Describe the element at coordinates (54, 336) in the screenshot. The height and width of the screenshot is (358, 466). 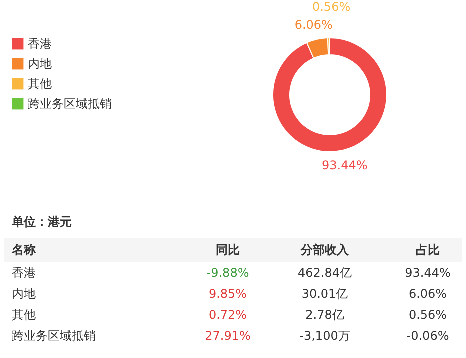
I see `text: 跨业务区域抵销` at that location.